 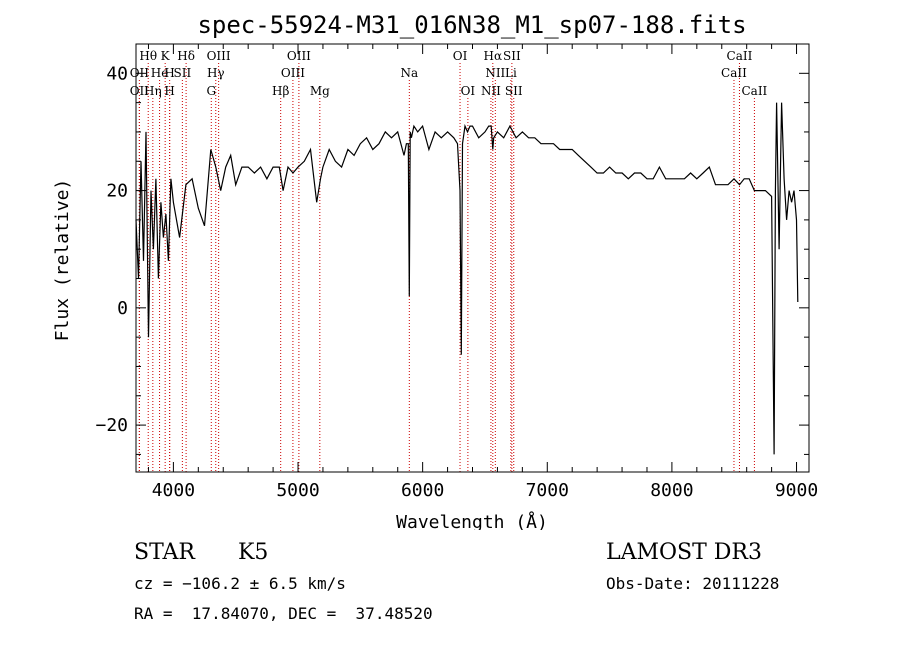 What do you see at coordinates (140, 91) in the screenshot?
I see `emission-line-label: OII` at bounding box center [140, 91].